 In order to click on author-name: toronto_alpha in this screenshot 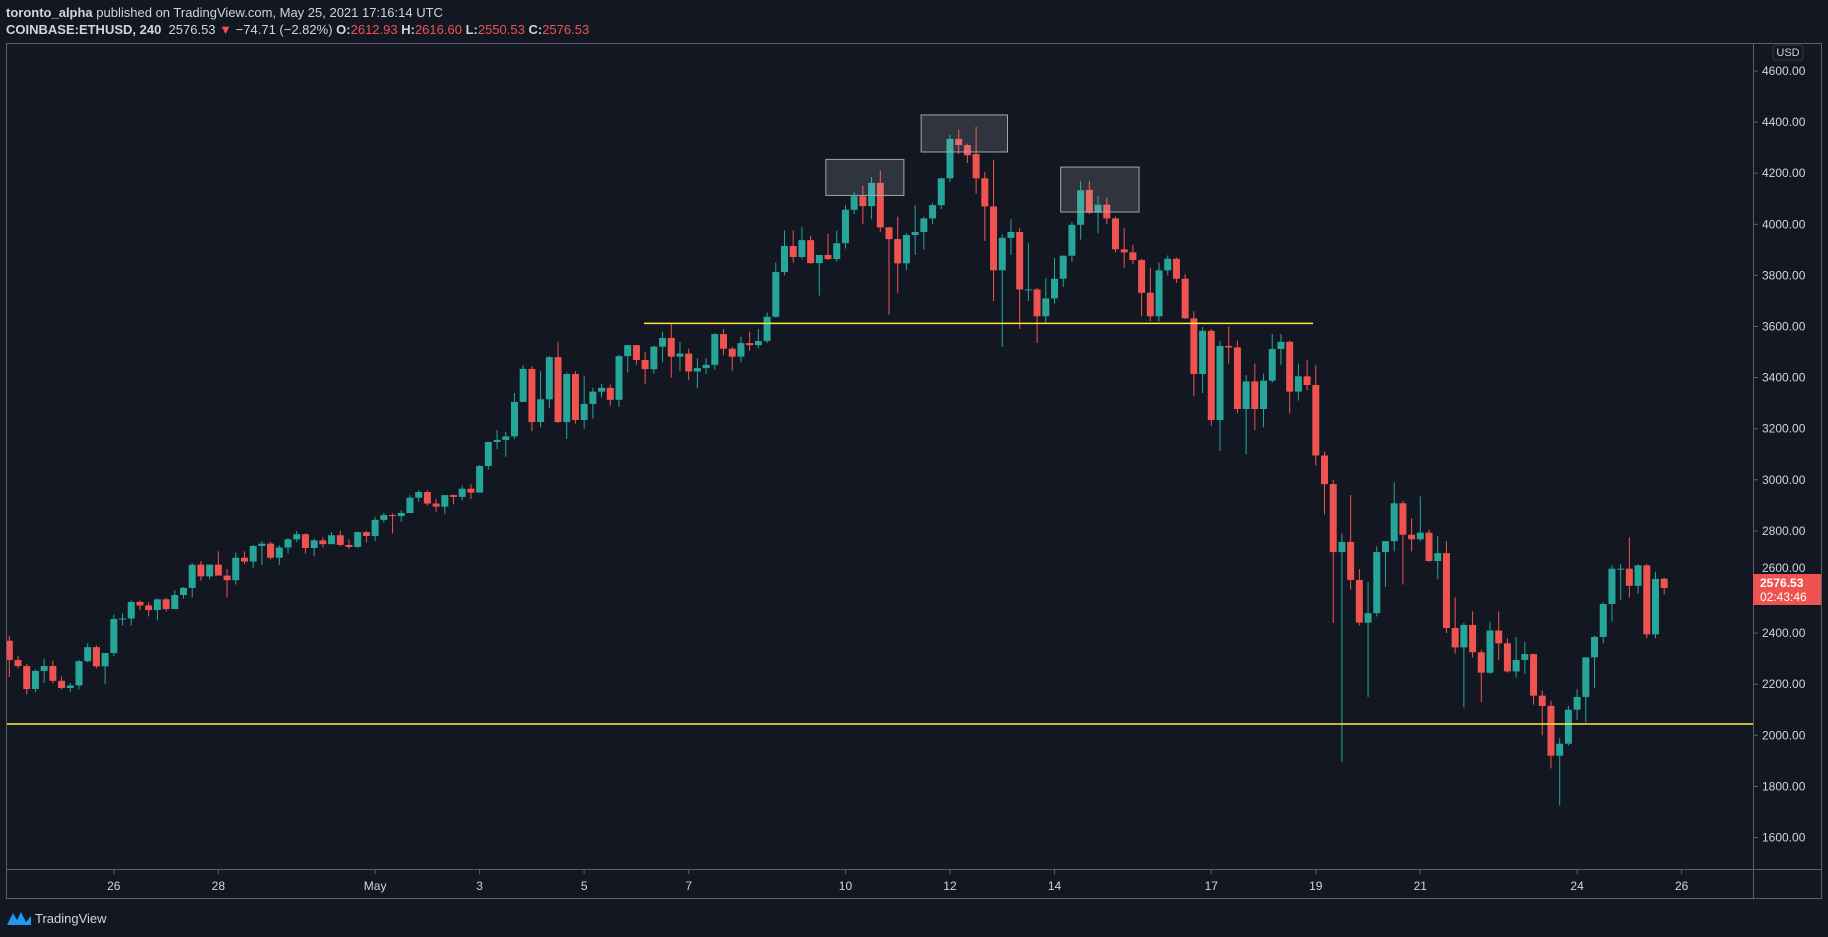, I will do `click(49, 12)`.